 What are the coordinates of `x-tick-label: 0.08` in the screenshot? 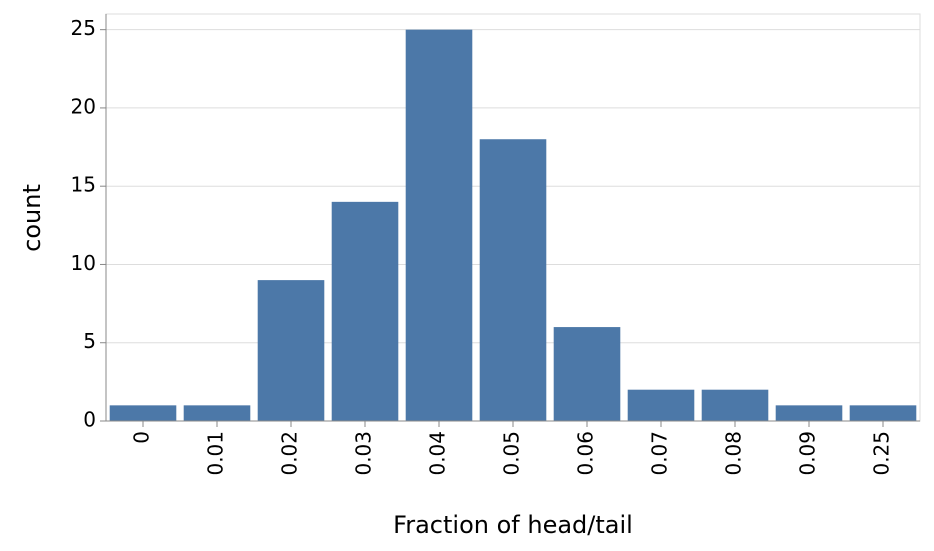 It's located at (734, 453).